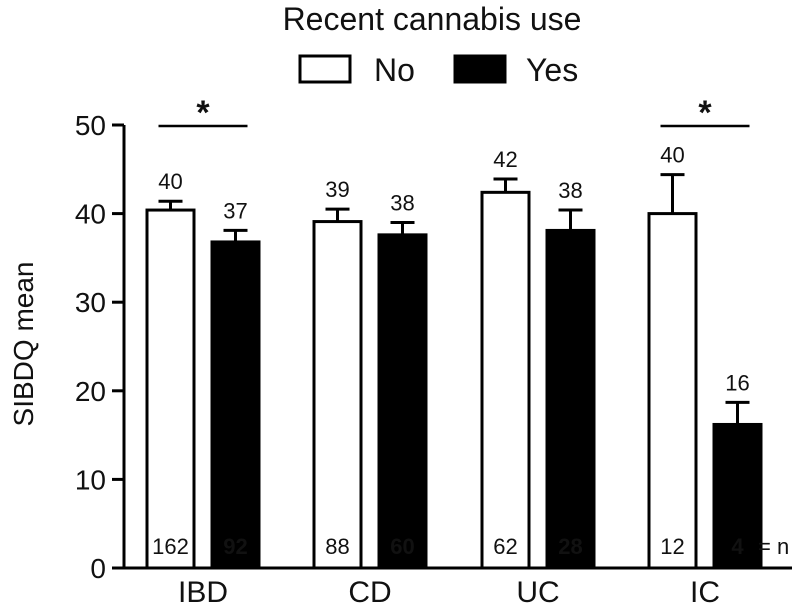  Describe the element at coordinates (235, 546) in the screenshot. I see `n-label: 92` at that location.